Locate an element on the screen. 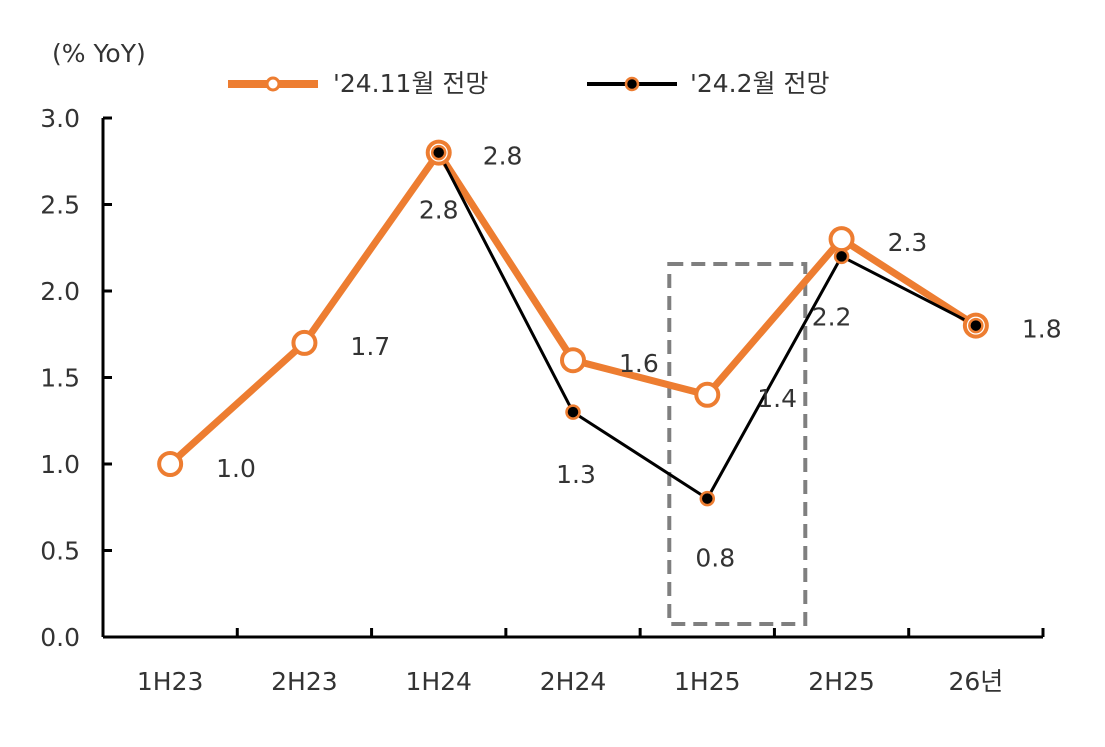 This screenshot has width=1105, height=747. series-2411-data-label: 1.4 is located at coordinates (777, 398).